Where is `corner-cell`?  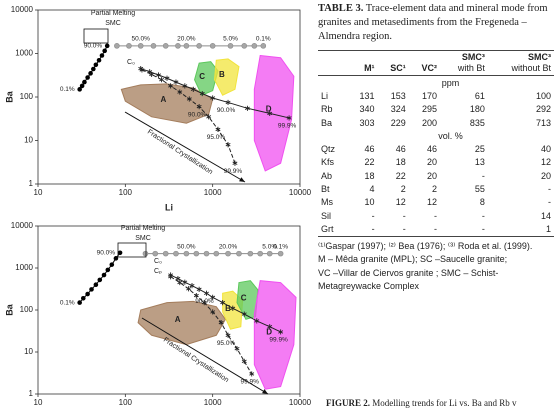 corner-cell is located at coordinates (333, 63).